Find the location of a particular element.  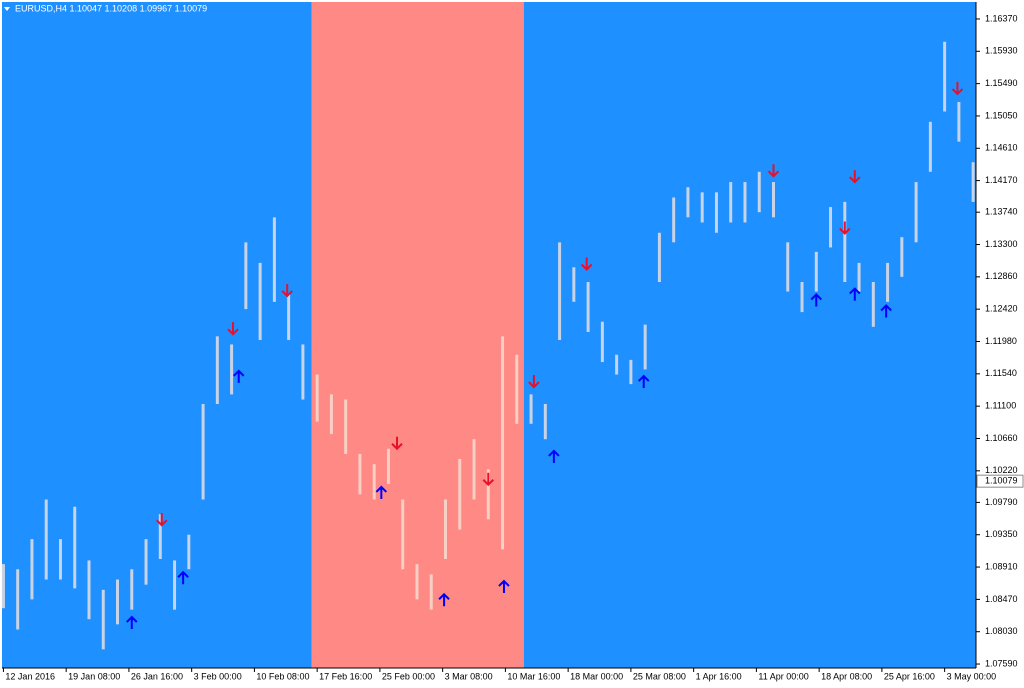

y-tick-label: 1.13740 is located at coordinates (1001, 212).